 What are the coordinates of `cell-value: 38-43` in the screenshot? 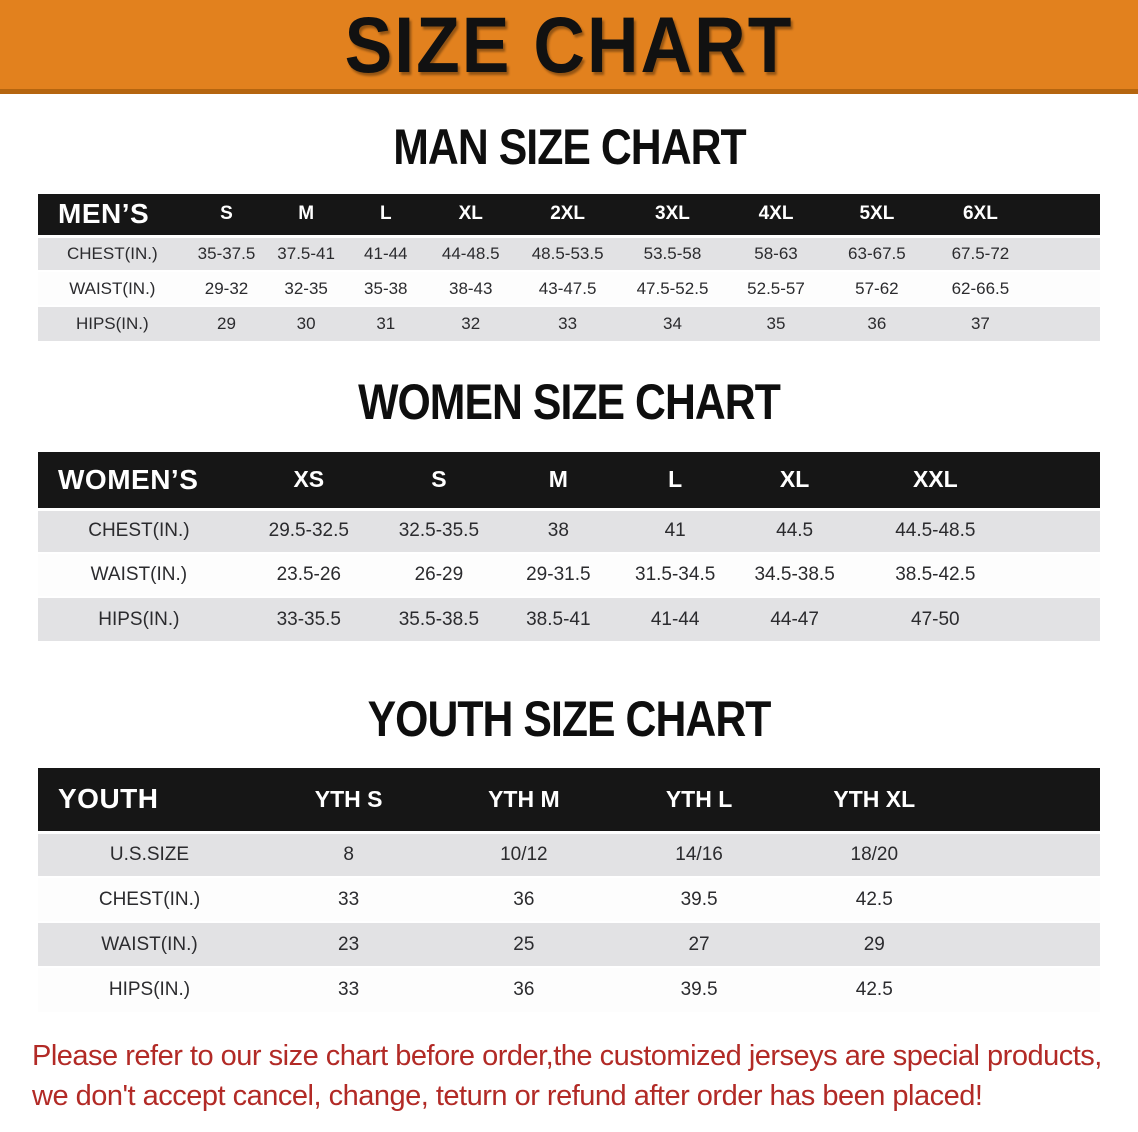 It's located at (470, 288).